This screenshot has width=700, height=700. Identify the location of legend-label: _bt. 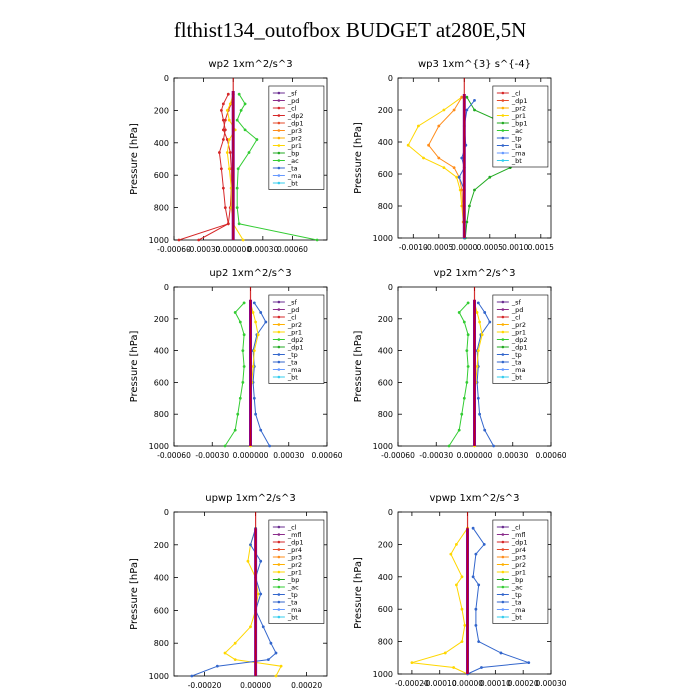
(516, 617).